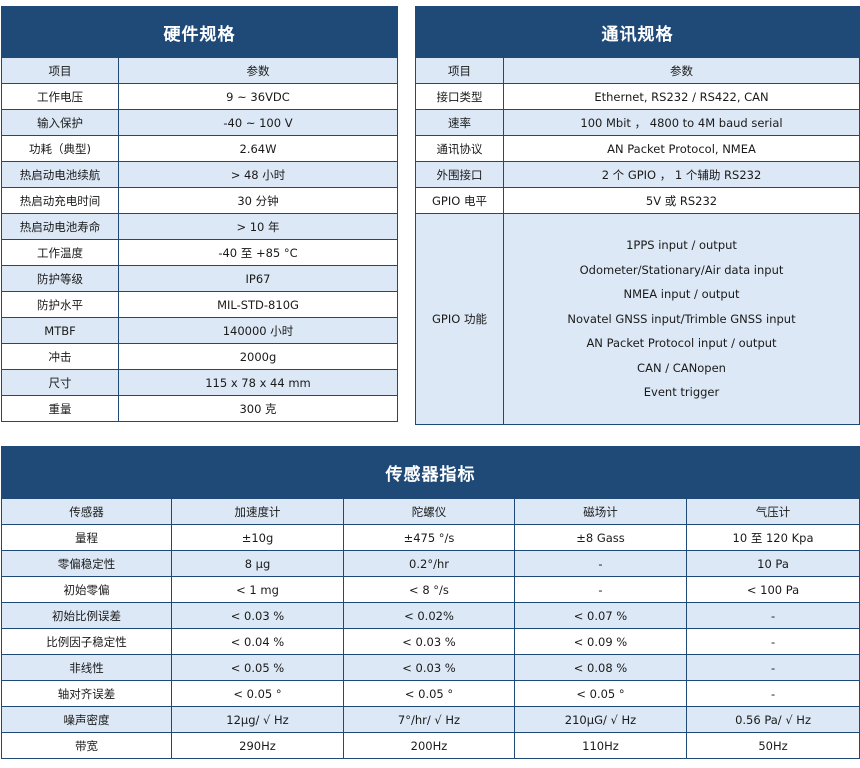  Describe the element at coordinates (86, 511) in the screenshot. I see `sensor-col-header: 传感器` at that location.